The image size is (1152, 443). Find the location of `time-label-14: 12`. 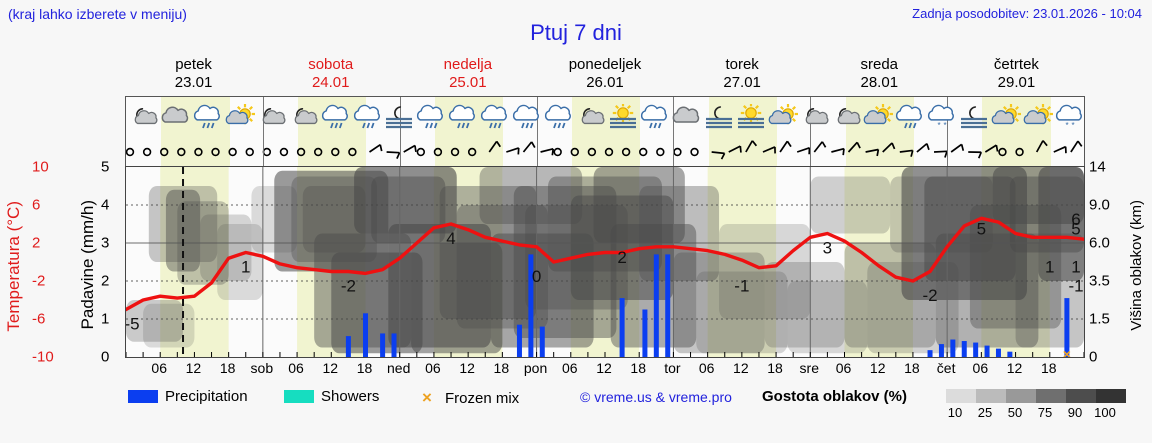

time-label-14: 12 is located at coordinates (604, 368).